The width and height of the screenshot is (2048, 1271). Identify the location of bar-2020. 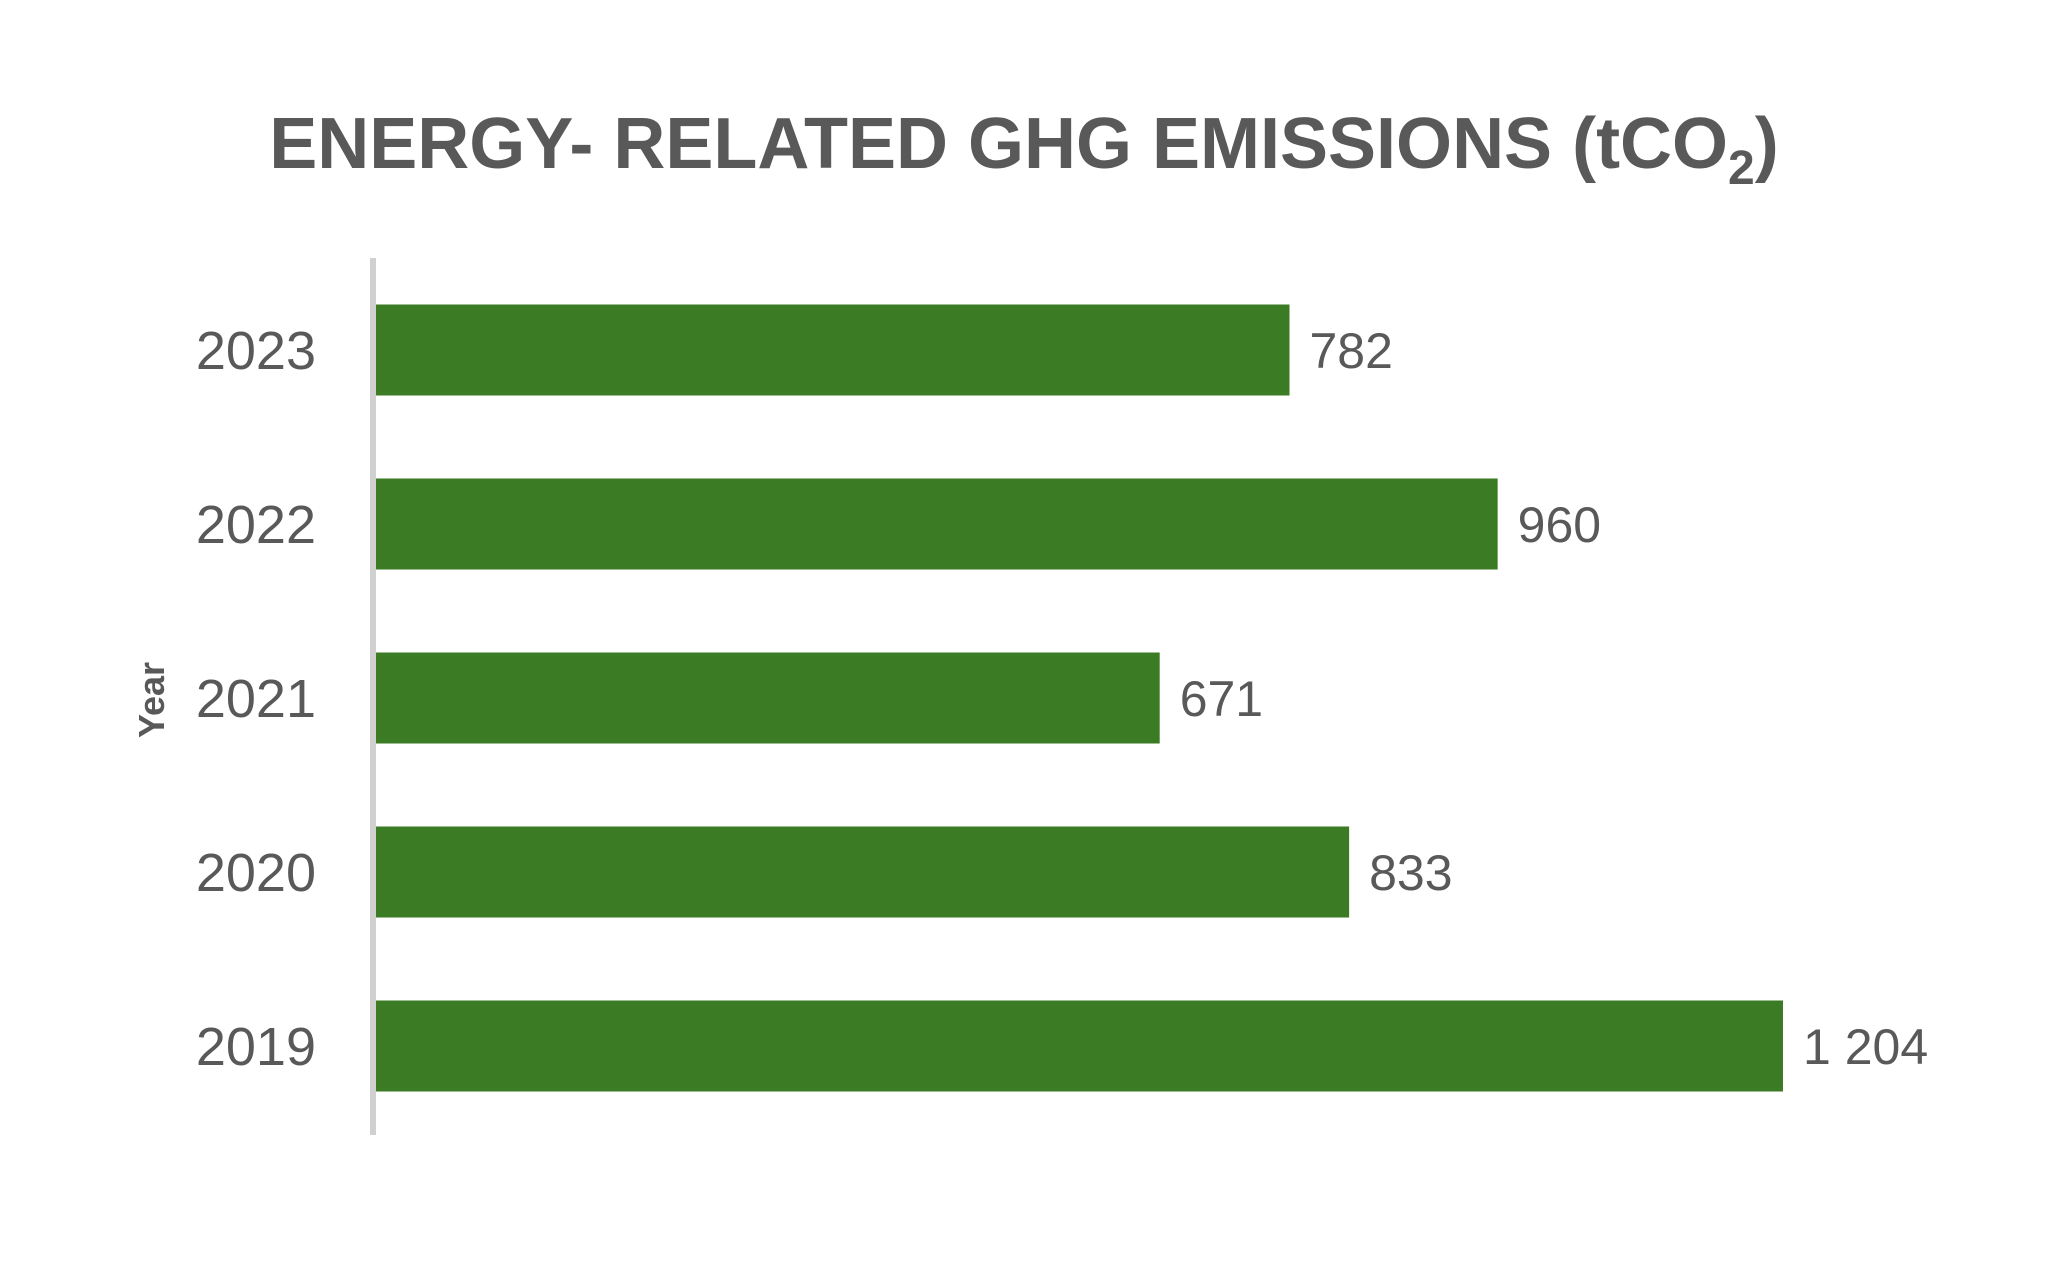
(862, 872).